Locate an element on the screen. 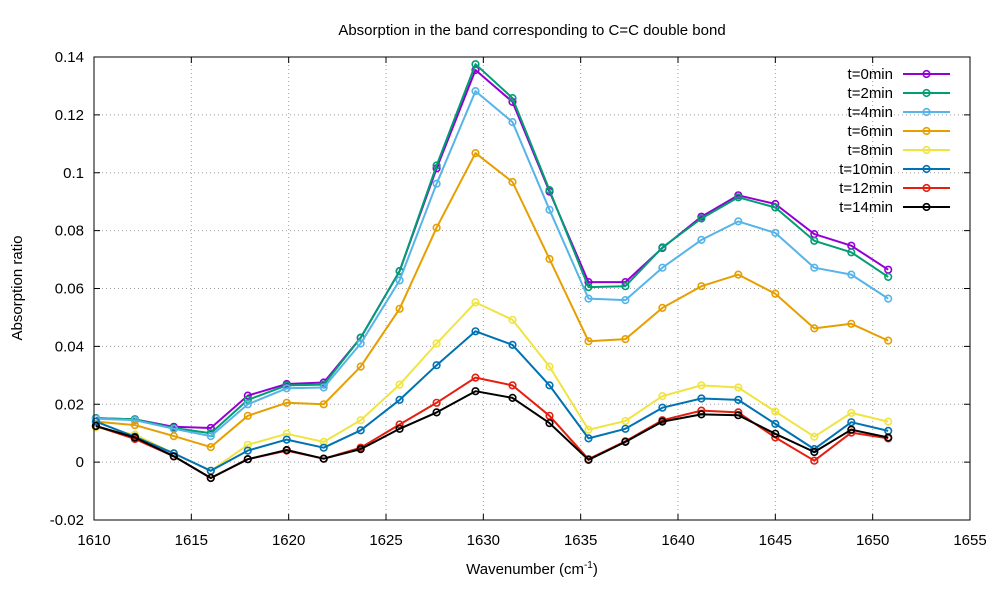 The width and height of the screenshot is (1000, 600). y-tick-label: 0.08 is located at coordinates (69, 231).